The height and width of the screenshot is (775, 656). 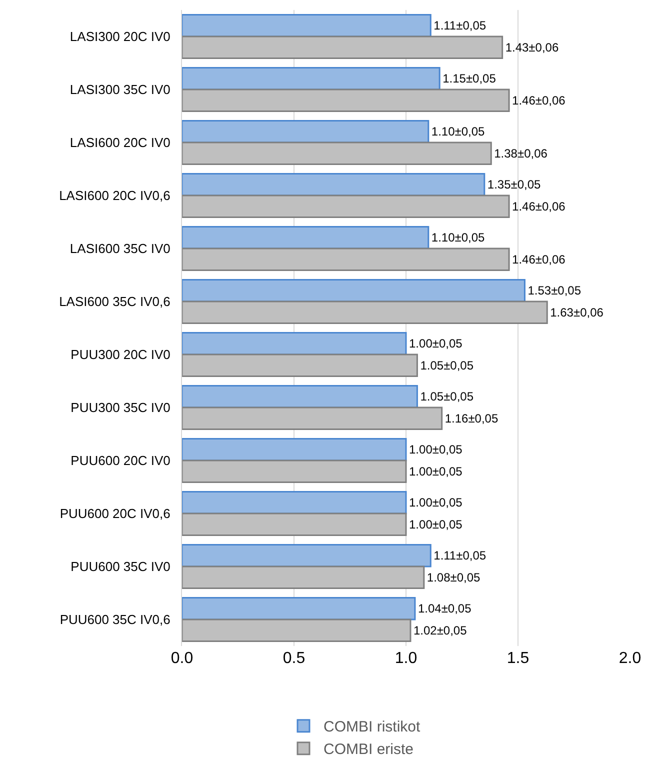 What do you see at coordinates (373, 727) in the screenshot?
I see `legend-label: COMBI ristikot` at bounding box center [373, 727].